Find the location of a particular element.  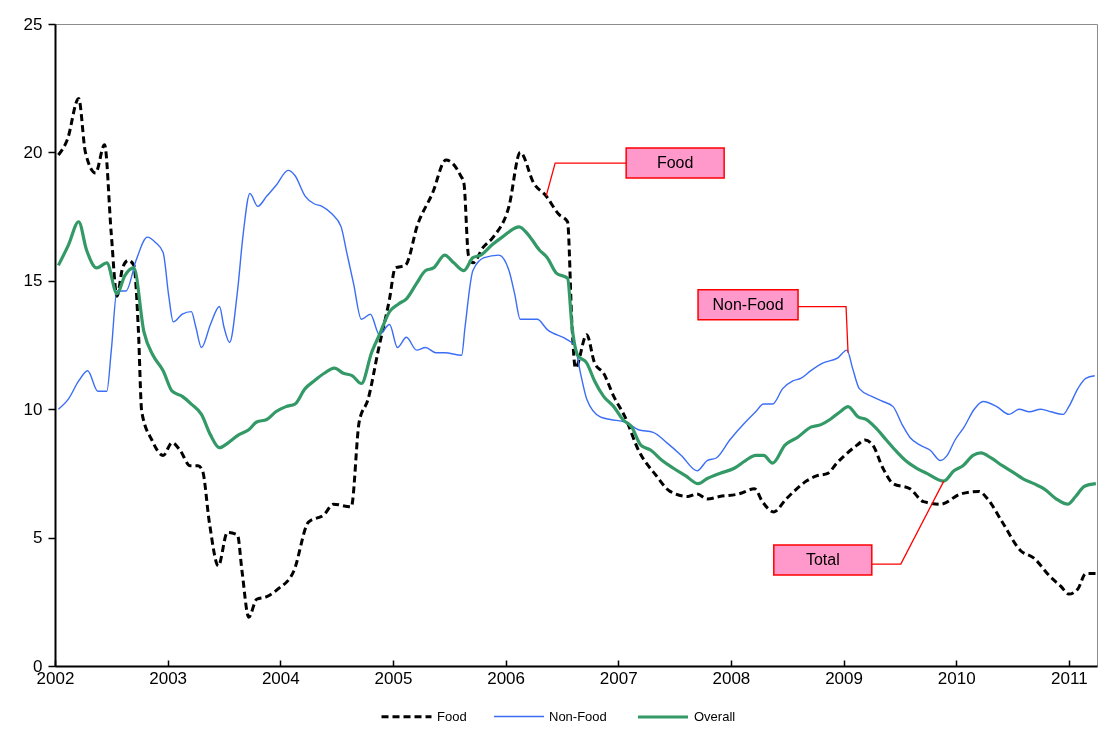

x-tick-label: 2011 is located at coordinates (1069, 678).